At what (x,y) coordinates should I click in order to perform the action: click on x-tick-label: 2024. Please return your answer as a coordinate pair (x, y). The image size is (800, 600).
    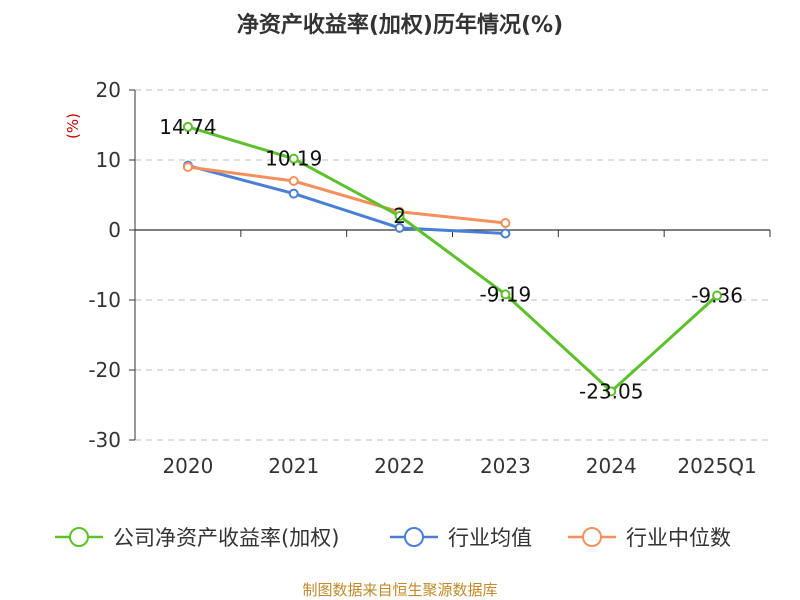
    Looking at the image, I should click on (611, 466).